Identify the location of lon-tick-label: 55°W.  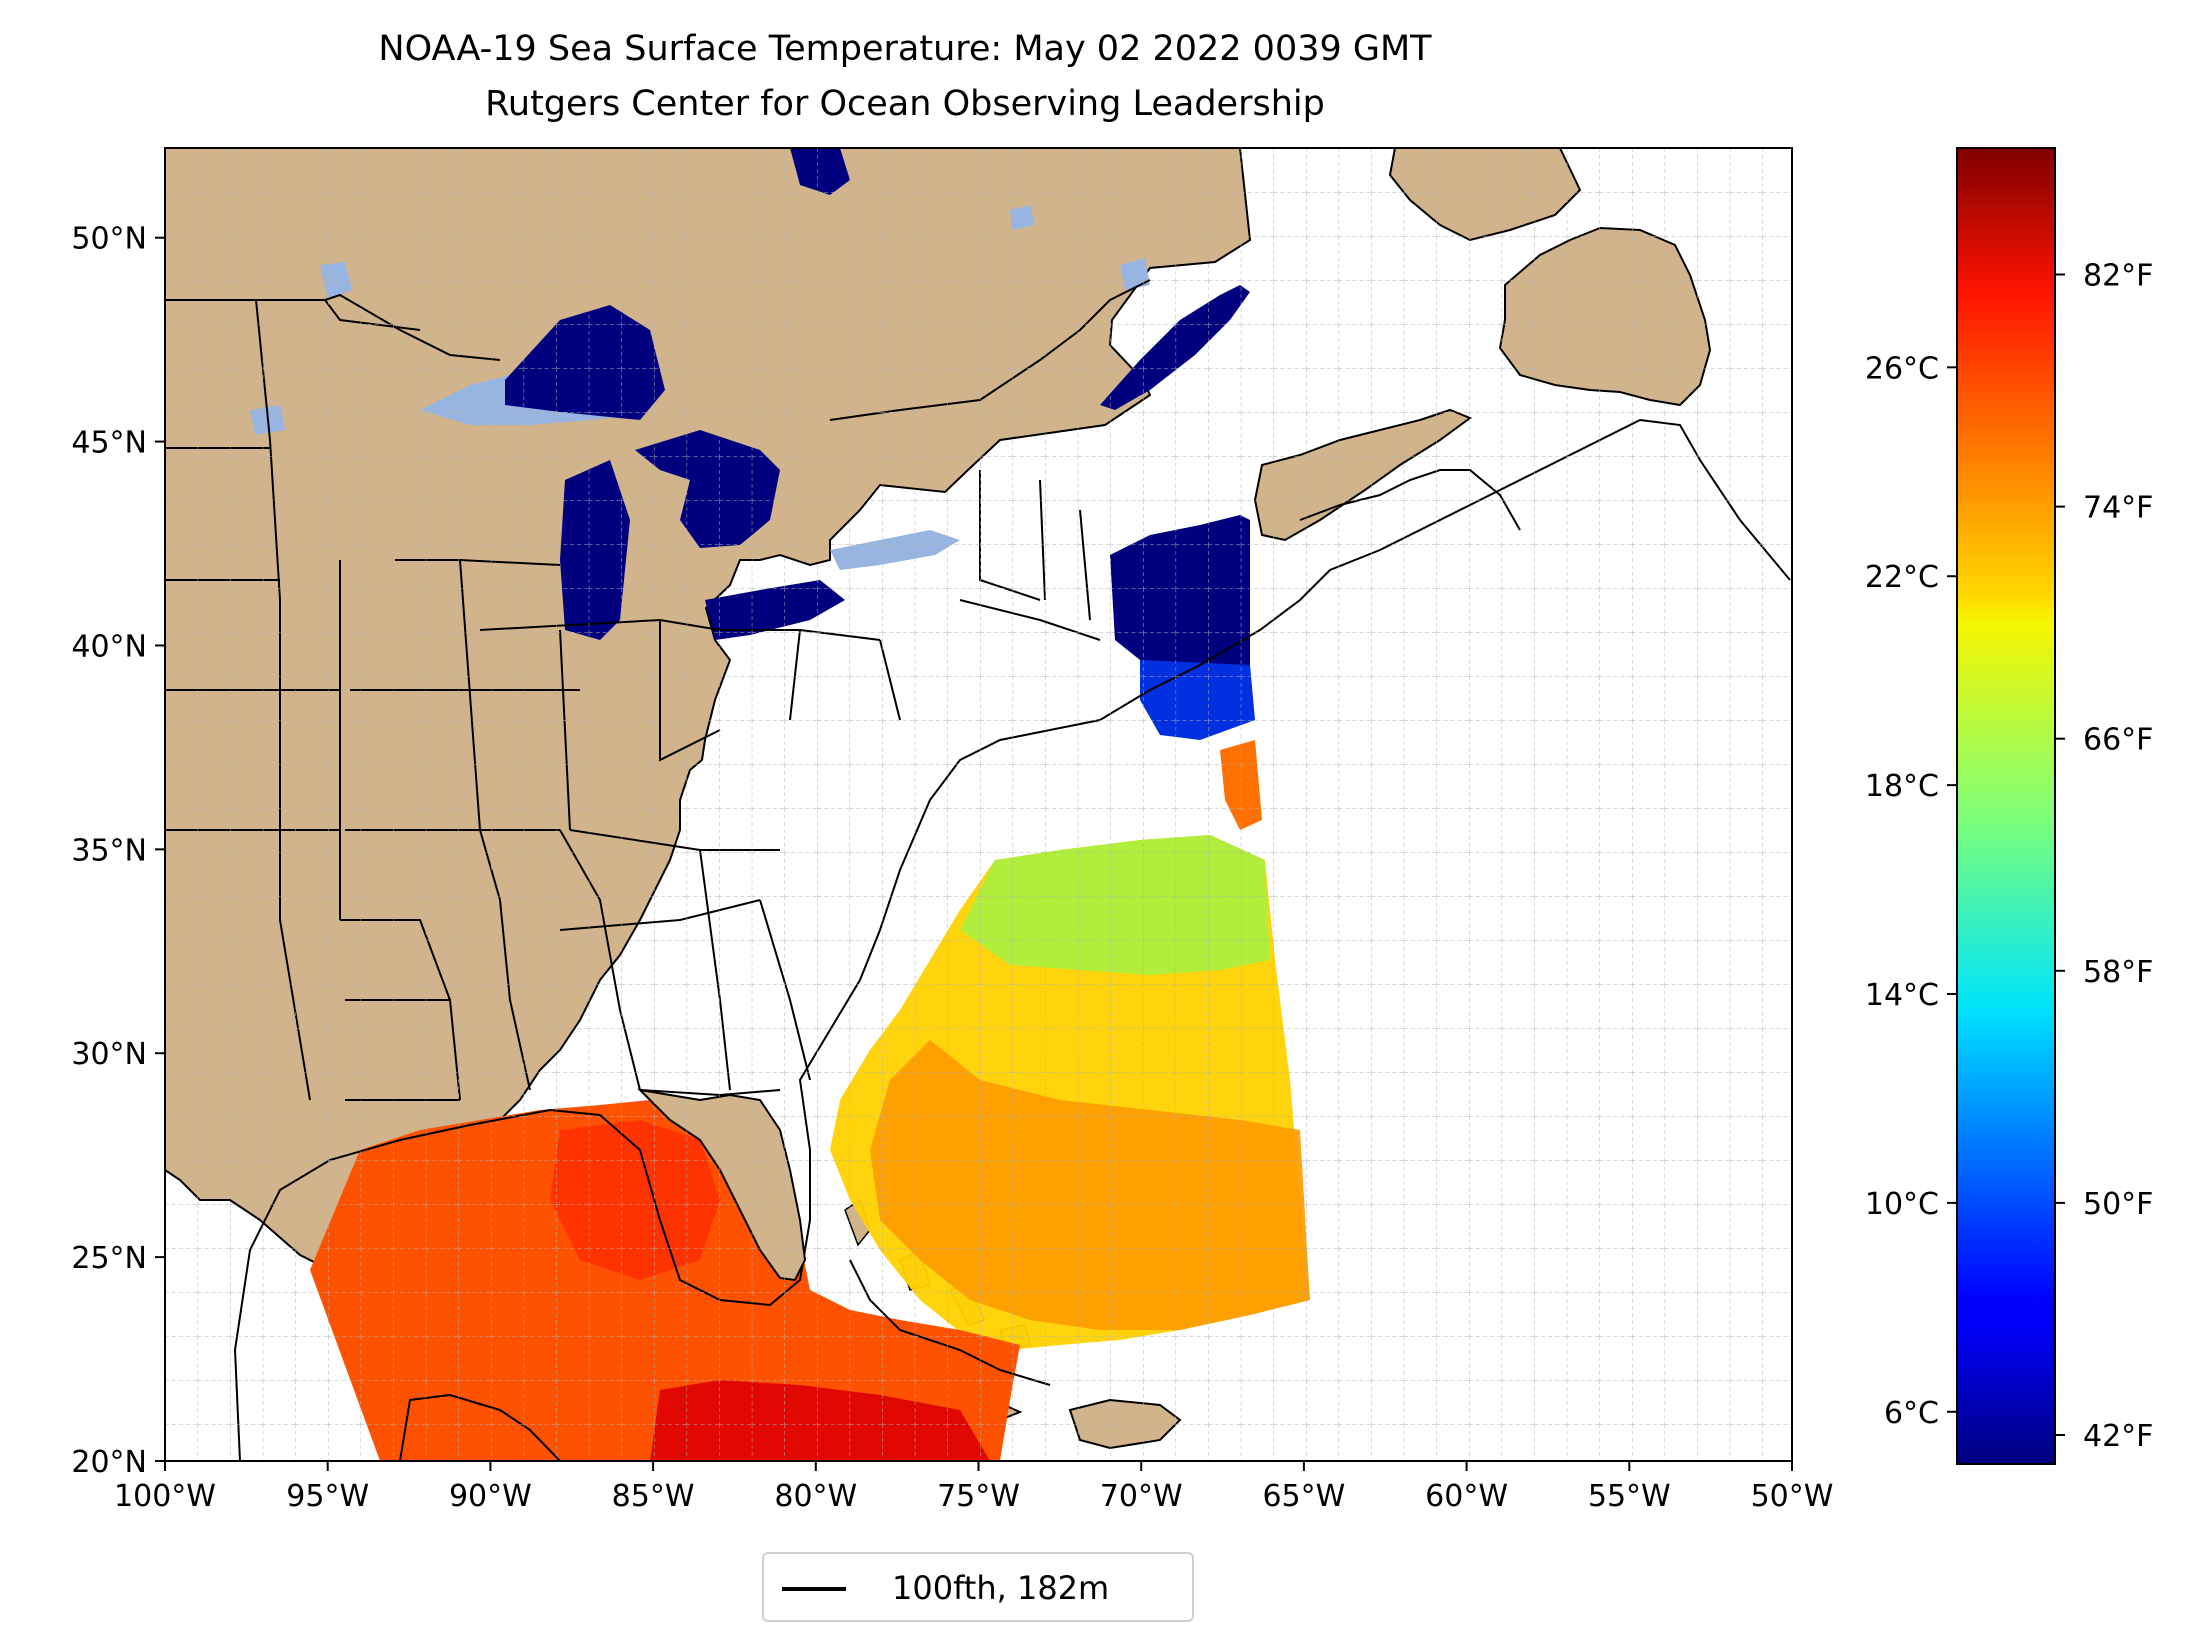
(1629, 1496).